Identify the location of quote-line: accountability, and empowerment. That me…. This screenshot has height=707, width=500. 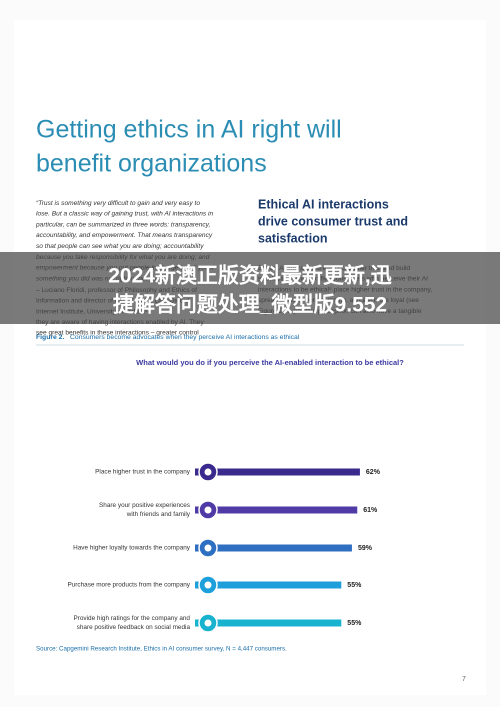
(124, 235).